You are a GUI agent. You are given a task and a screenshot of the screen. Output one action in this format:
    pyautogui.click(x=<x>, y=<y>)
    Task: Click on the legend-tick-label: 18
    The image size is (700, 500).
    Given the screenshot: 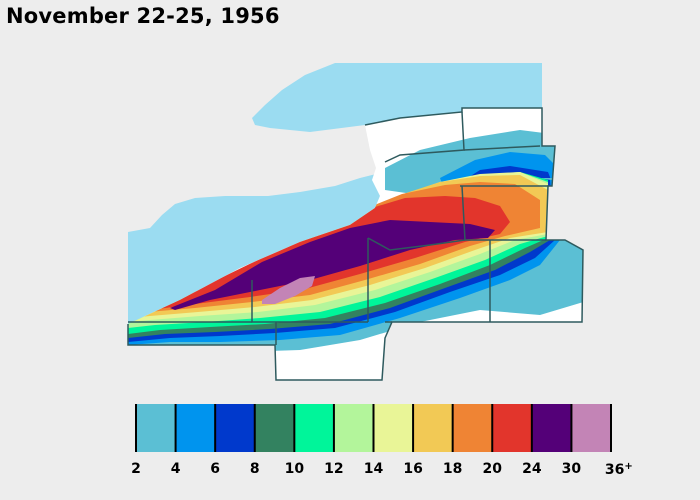 What is the action you would take?
    pyautogui.click(x=452, y=469)
    